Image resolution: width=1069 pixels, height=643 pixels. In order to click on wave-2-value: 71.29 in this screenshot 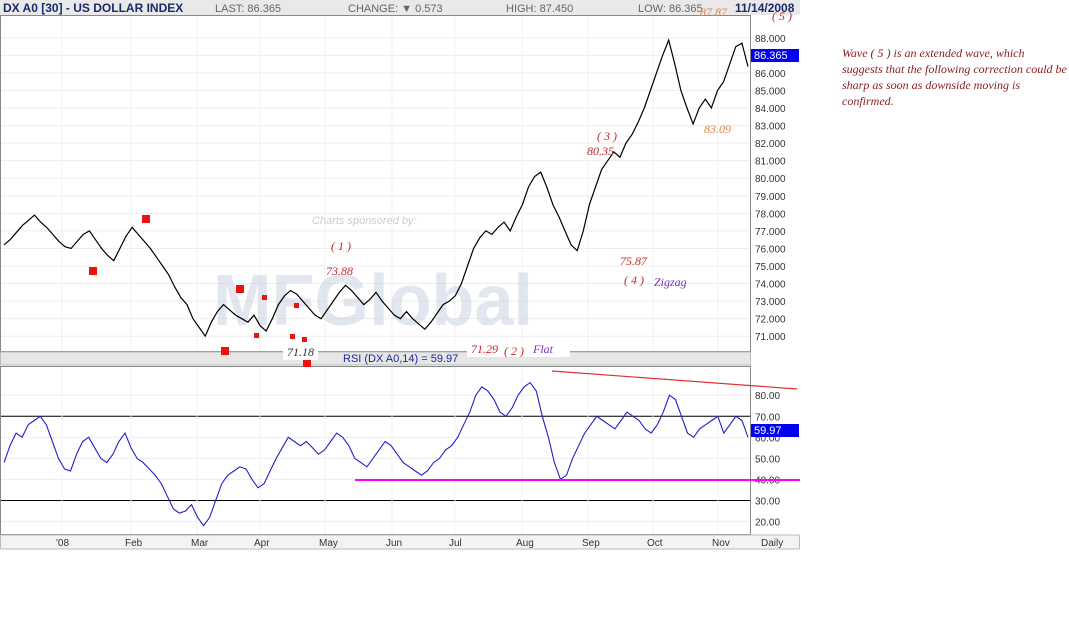, I will do `click(484, 349)`.